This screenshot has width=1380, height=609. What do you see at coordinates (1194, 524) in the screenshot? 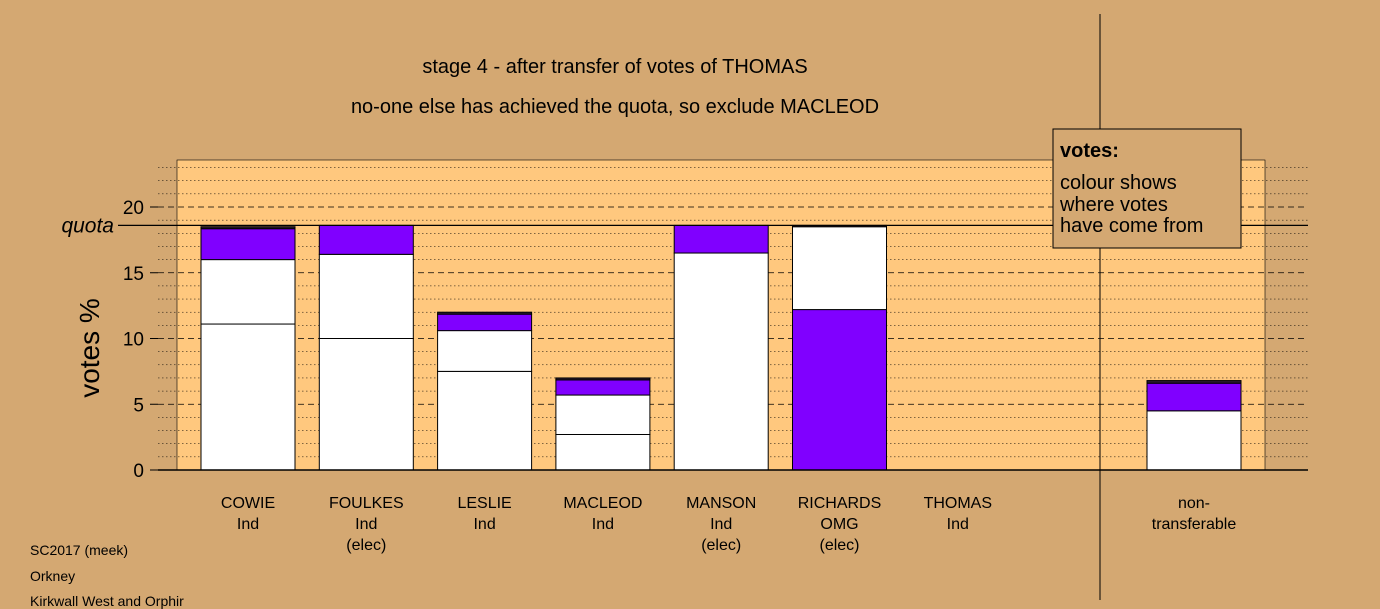
I see `category-label-nontransferable-1: transferable` at bounding box center [1194, 524].